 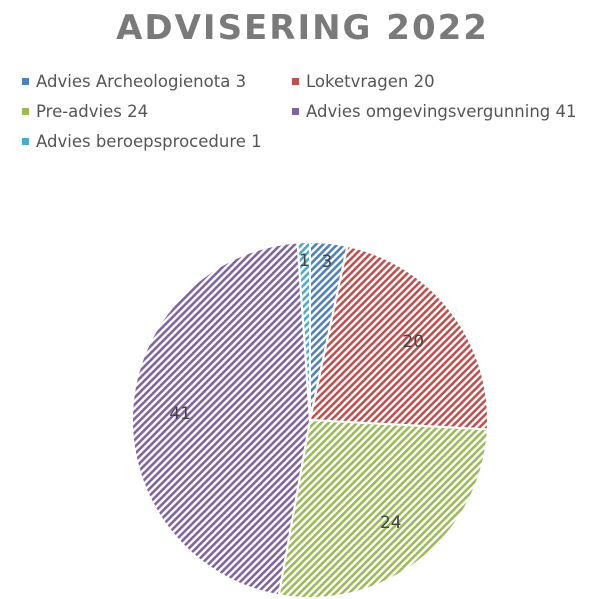 I want to click on legend-item-loketvragen: Loketvragen 20, so click(x=363, y=81).